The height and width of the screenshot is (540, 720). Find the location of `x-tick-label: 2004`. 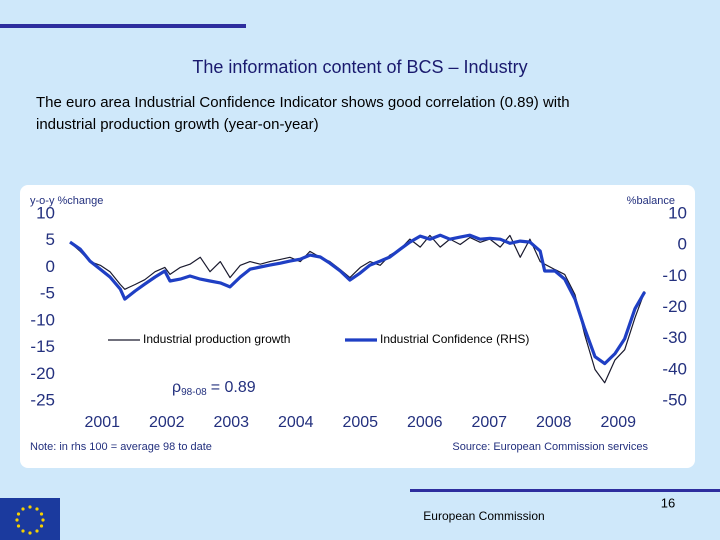

x-tick-label: 2004 is located at coordinates (296, 422).